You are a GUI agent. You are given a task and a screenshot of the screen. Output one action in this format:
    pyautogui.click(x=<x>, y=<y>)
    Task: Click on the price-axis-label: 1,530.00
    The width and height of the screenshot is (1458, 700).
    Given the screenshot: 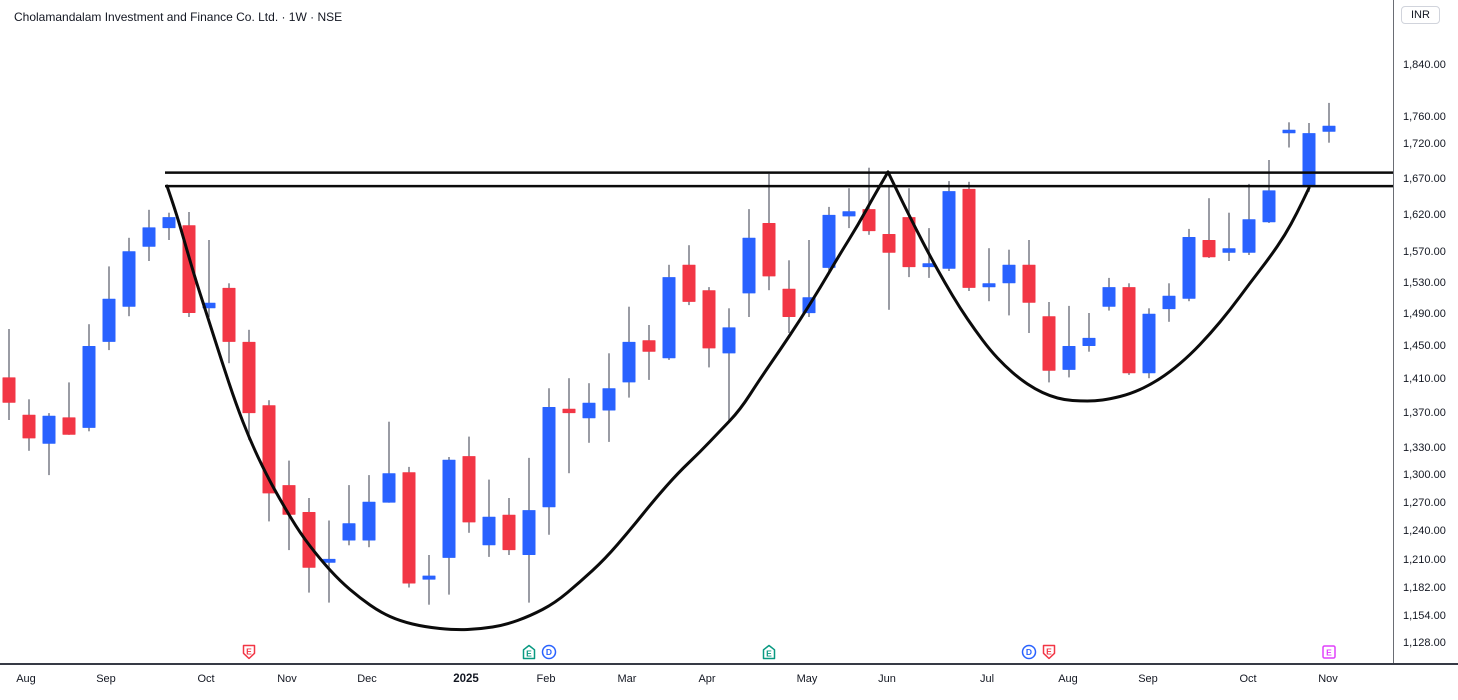 What is the action you would take?
    pyautogui.click(x=1424, y=283)
    